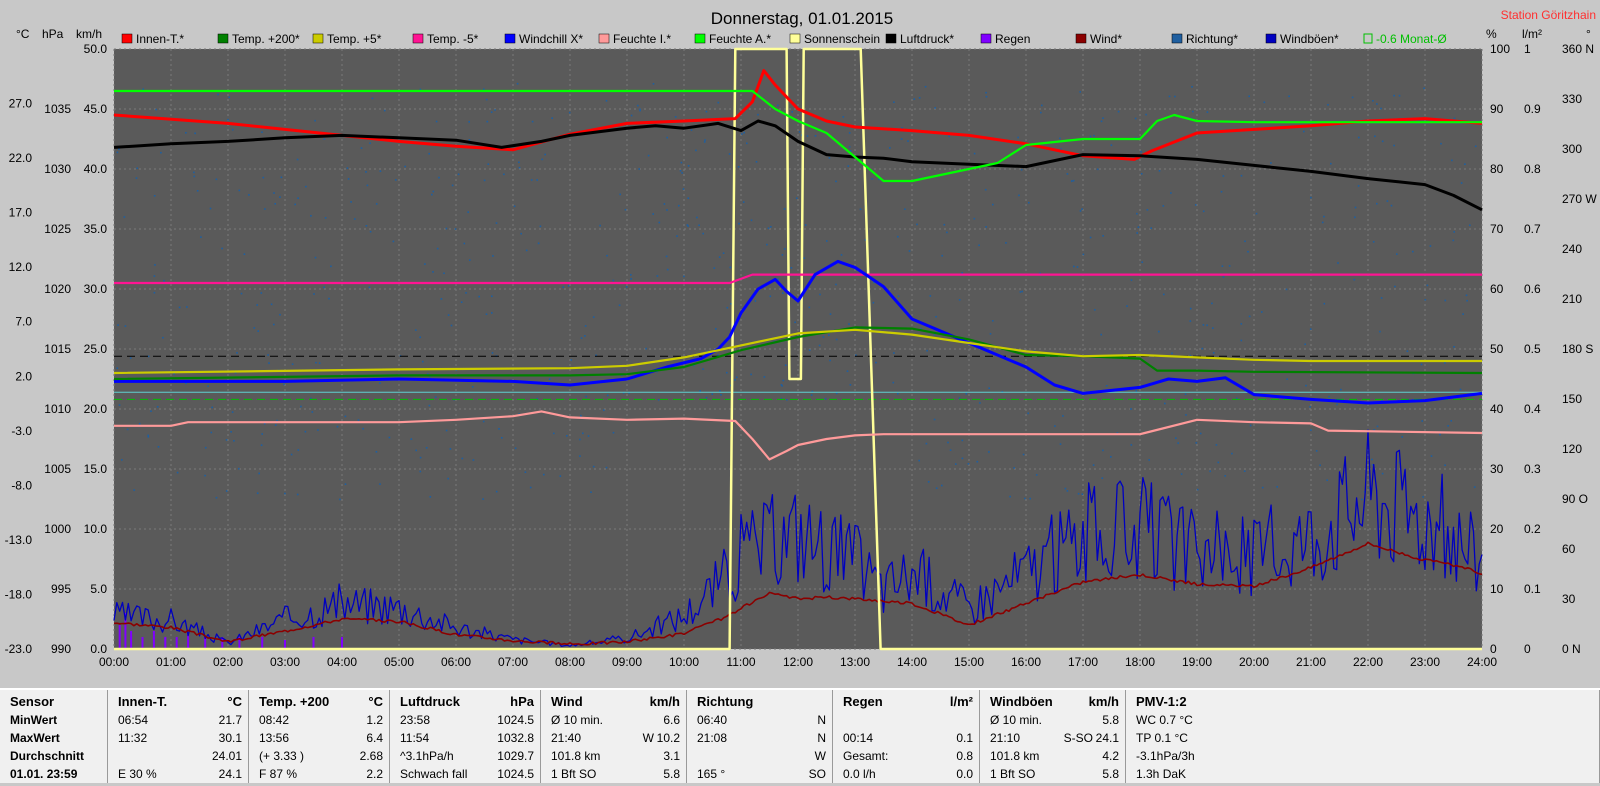 The image size is (1600, 786). I want to click on legend-swatch, so click(795, 38).